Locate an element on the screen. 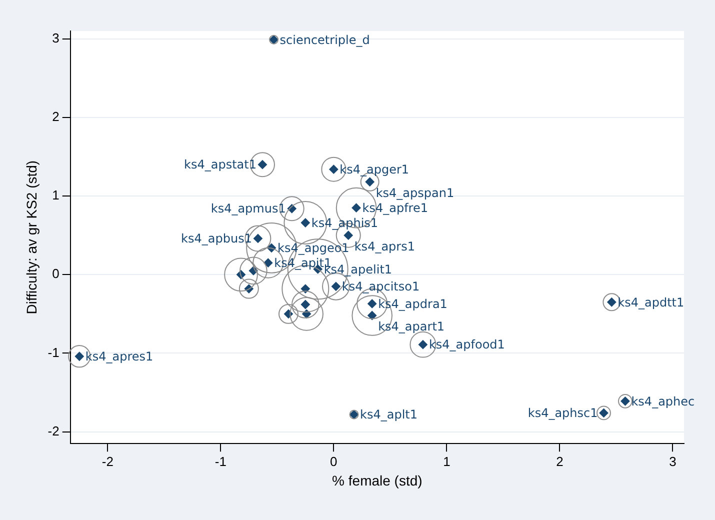 The image size is (715, 520). data-label: ks4_apfood1 is located at coordinates (466, 345).